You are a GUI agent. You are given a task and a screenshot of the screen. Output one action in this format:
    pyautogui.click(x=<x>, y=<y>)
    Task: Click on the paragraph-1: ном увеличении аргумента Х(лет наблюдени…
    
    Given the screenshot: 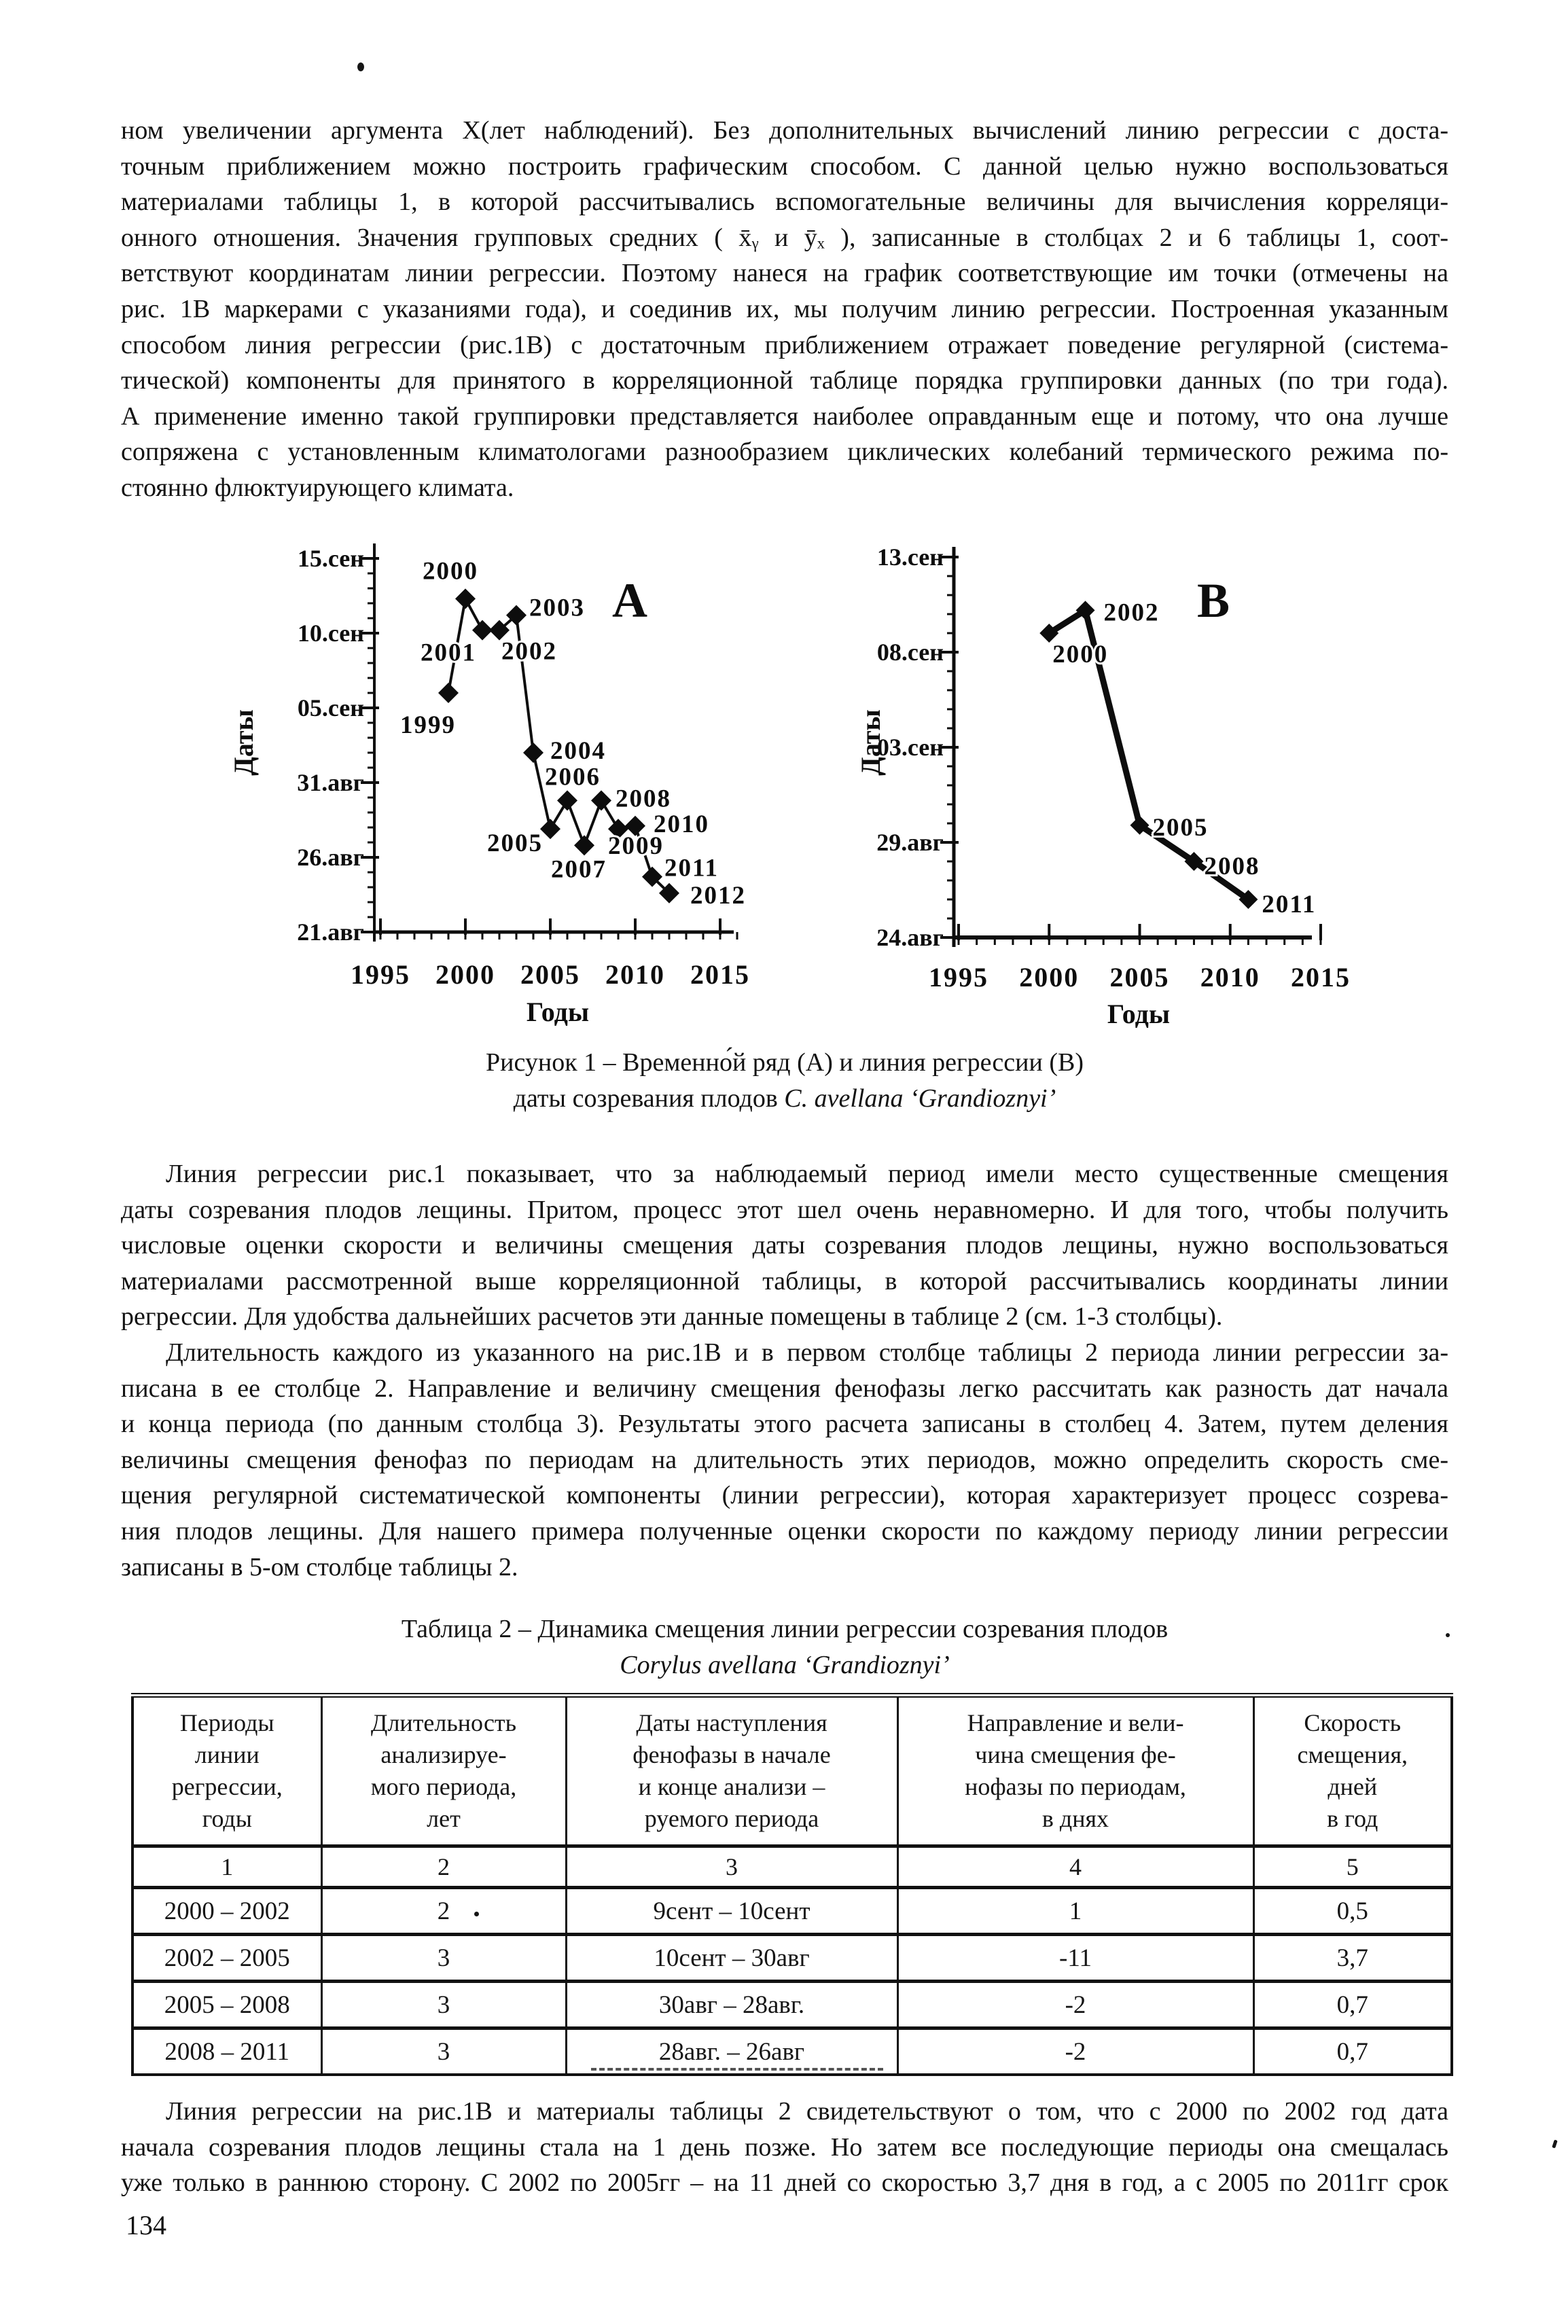 What is the action you would take?
    pyautogui.click(x=784, y=310)
    